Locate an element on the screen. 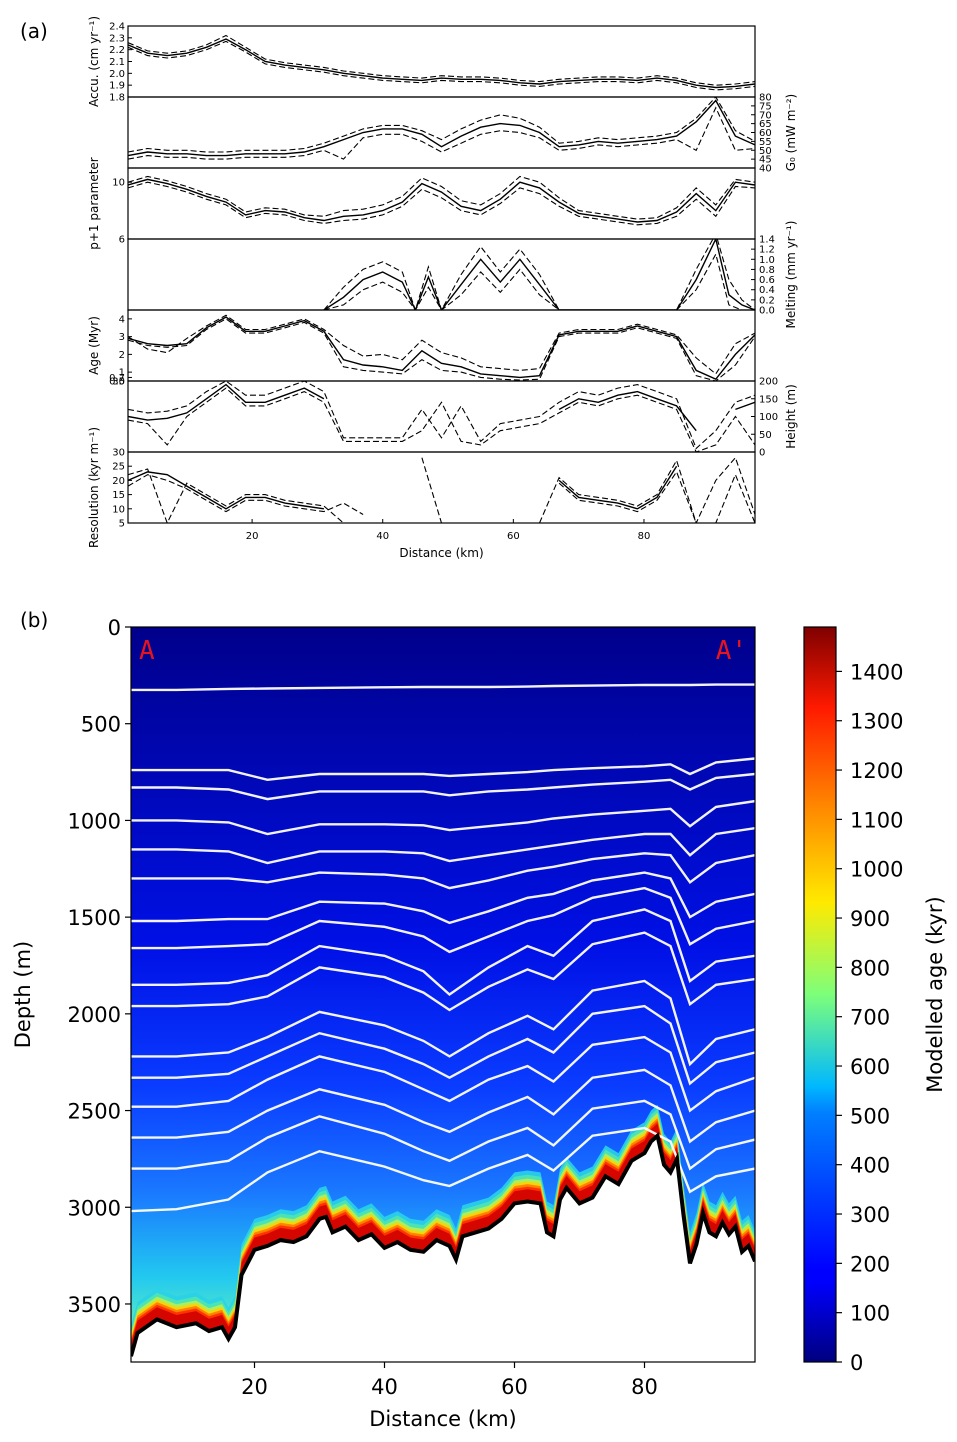 This screenshot has width=957, height=1442. ytick-label: 2.1 is located at coordinates (117, 62).